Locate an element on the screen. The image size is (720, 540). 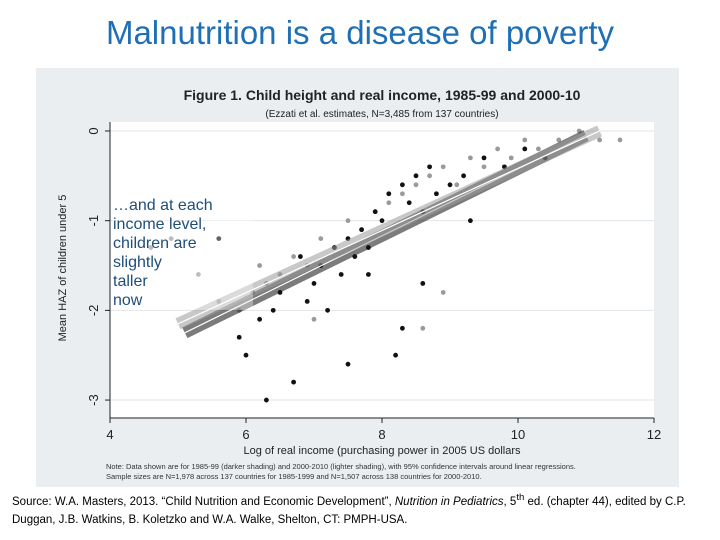
annotation-line-5: taller is located at coordinates (130, 281).